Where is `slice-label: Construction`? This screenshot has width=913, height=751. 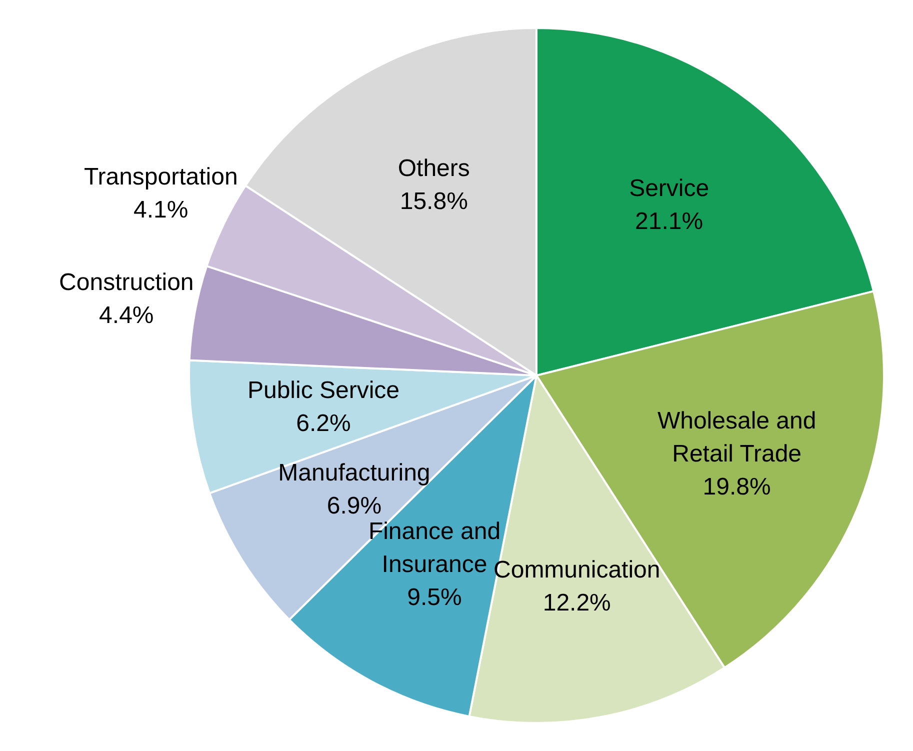 slice-label: Construction is located at coordinates (126, 282).